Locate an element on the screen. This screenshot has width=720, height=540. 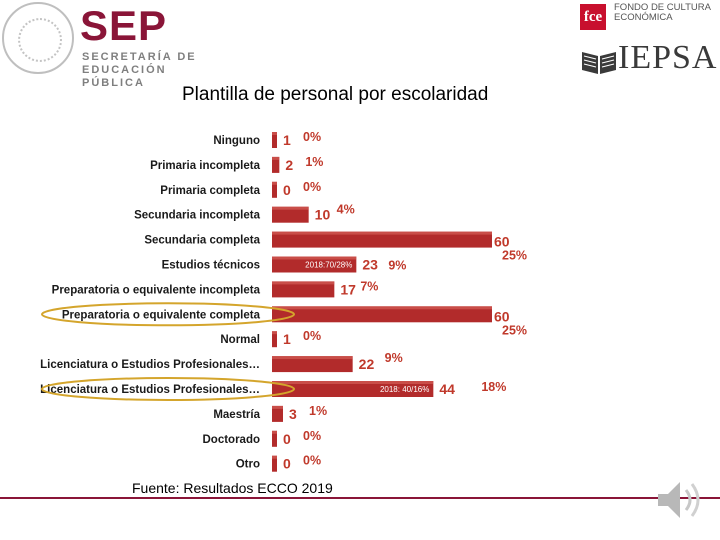
value-label: 2 is located at coordinates (289, 165).